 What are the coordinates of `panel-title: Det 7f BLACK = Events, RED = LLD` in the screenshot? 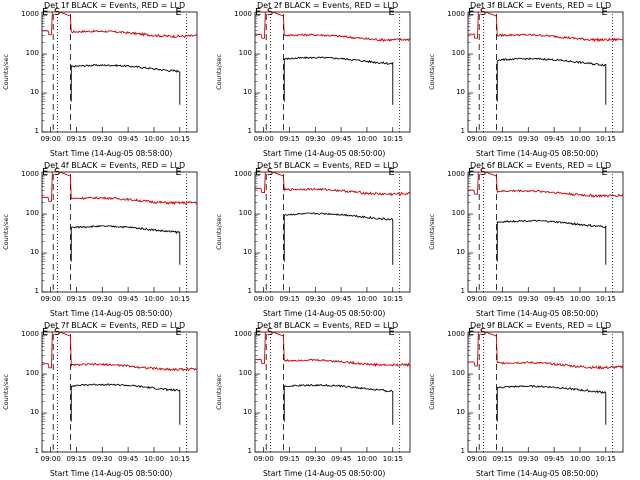 It's located at (115, 325).